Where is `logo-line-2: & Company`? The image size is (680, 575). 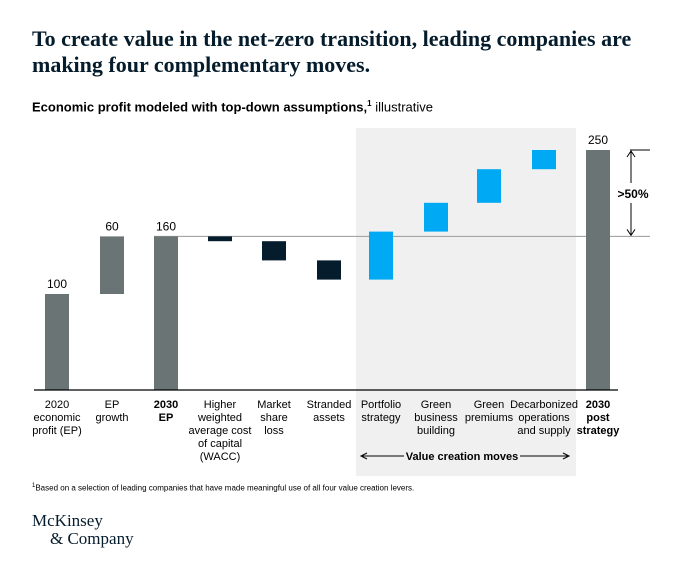 logo-line-2: & Company is located at coordinates (92, 538).